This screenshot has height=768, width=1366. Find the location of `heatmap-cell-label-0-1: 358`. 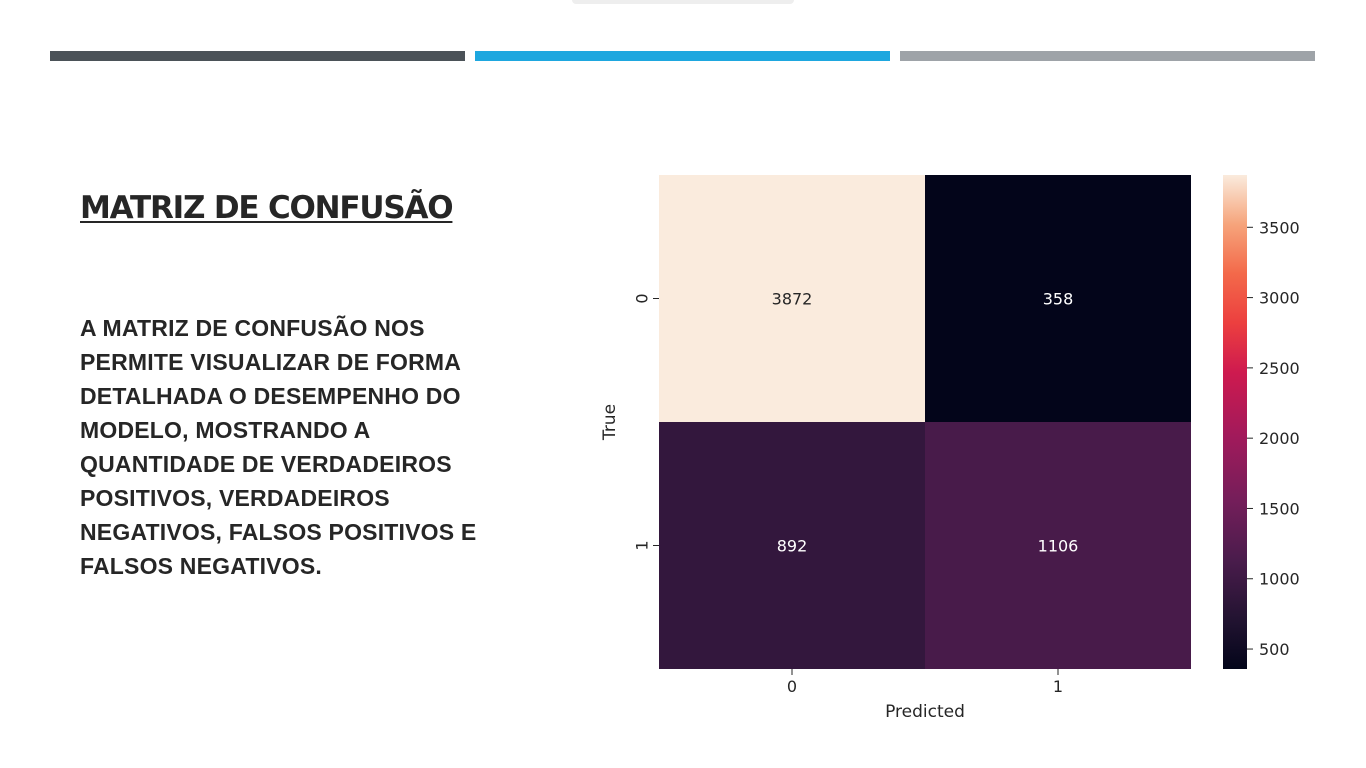

heatmap-cell-label-0-1: 358 is located at coordinates (1058, 299).